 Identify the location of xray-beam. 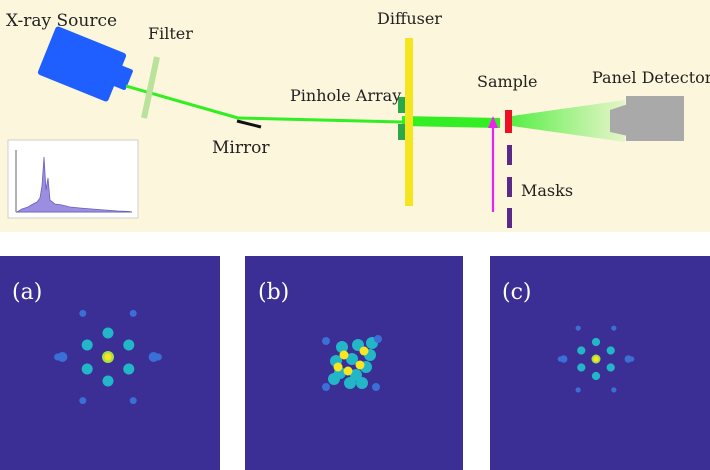
(375, 113).